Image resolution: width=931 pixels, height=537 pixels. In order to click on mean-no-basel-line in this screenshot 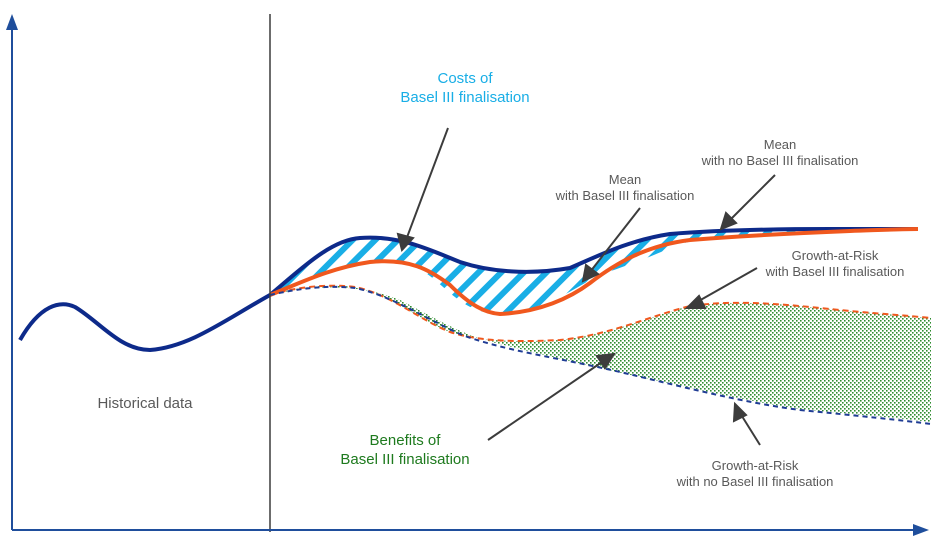, I will do `click(593, 261)`.